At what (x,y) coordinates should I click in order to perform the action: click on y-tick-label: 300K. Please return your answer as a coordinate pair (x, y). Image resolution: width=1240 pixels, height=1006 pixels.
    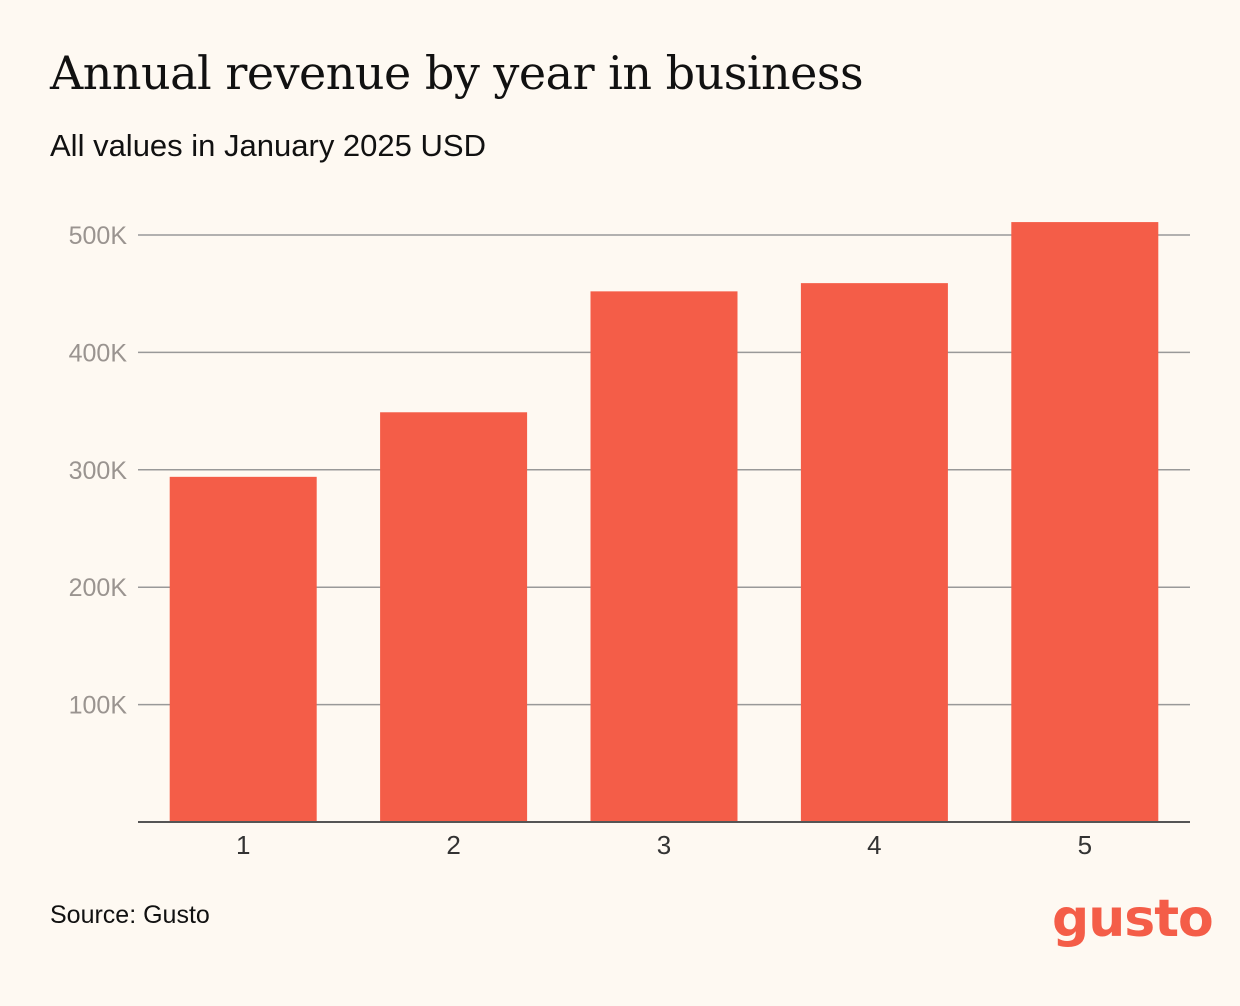
    Looking at the image, I should click on (98, 471).